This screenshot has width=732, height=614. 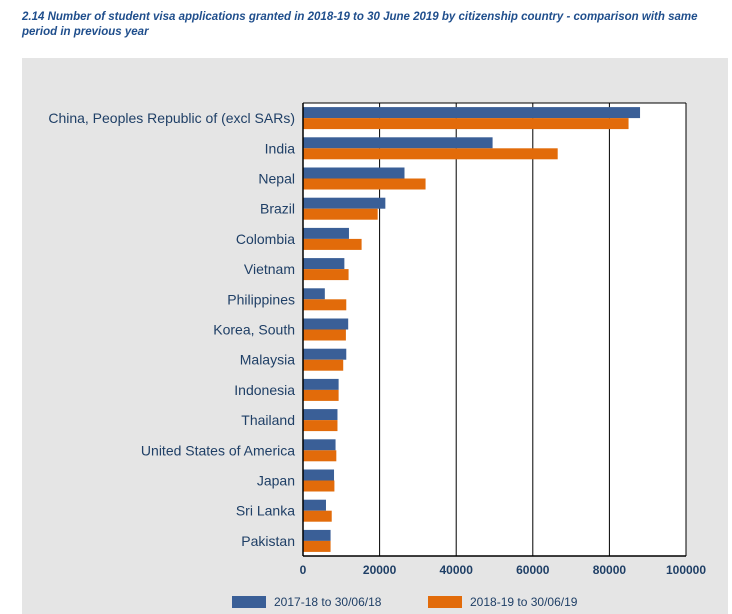 I want to click on category-label-nepal: Nepal, so click(x=276, y=179).